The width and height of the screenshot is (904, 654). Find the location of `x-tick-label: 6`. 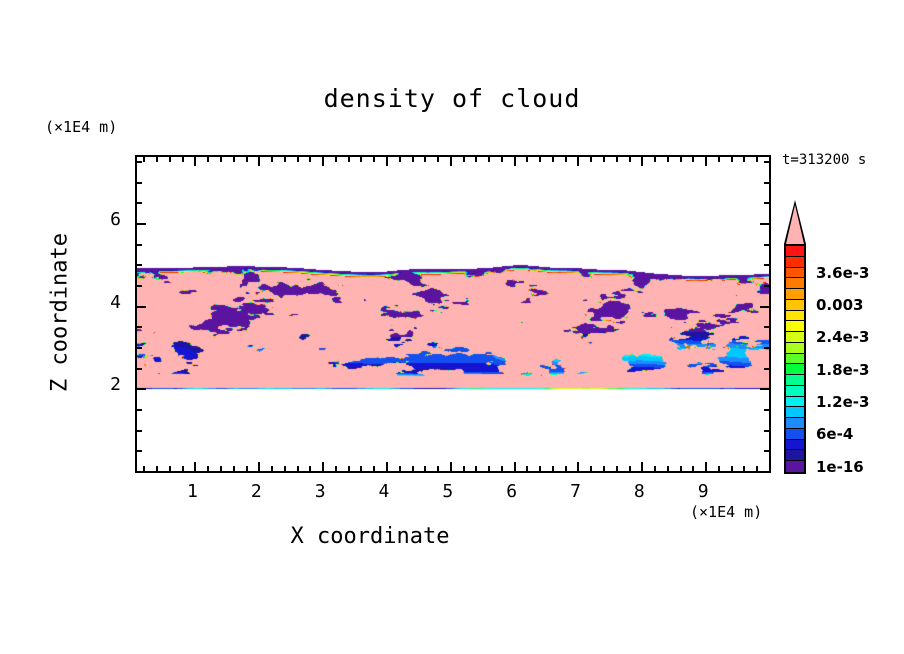

x-tick-label: 6 is located at coordinates (512, 491).